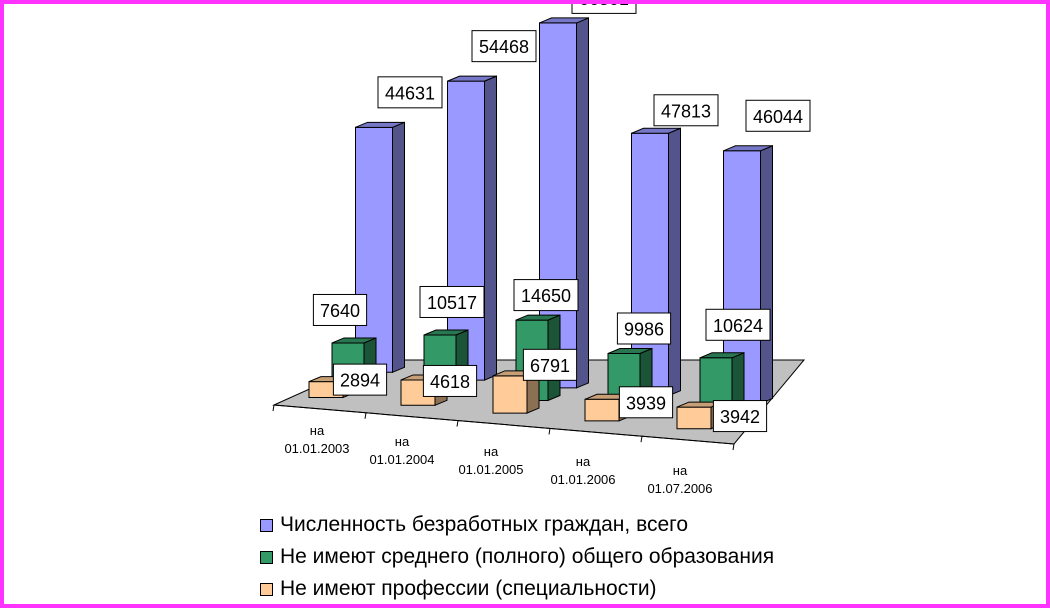 The width and height of the screenshot is (1050, 612). I want to click on data-label-text: 54468, so click(504, 47).